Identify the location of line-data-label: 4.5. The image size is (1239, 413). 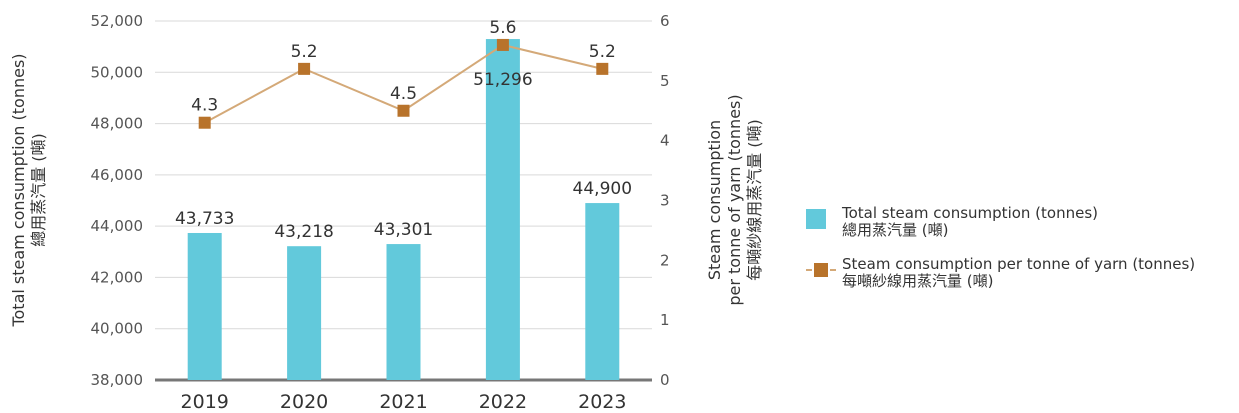
(403, 94).